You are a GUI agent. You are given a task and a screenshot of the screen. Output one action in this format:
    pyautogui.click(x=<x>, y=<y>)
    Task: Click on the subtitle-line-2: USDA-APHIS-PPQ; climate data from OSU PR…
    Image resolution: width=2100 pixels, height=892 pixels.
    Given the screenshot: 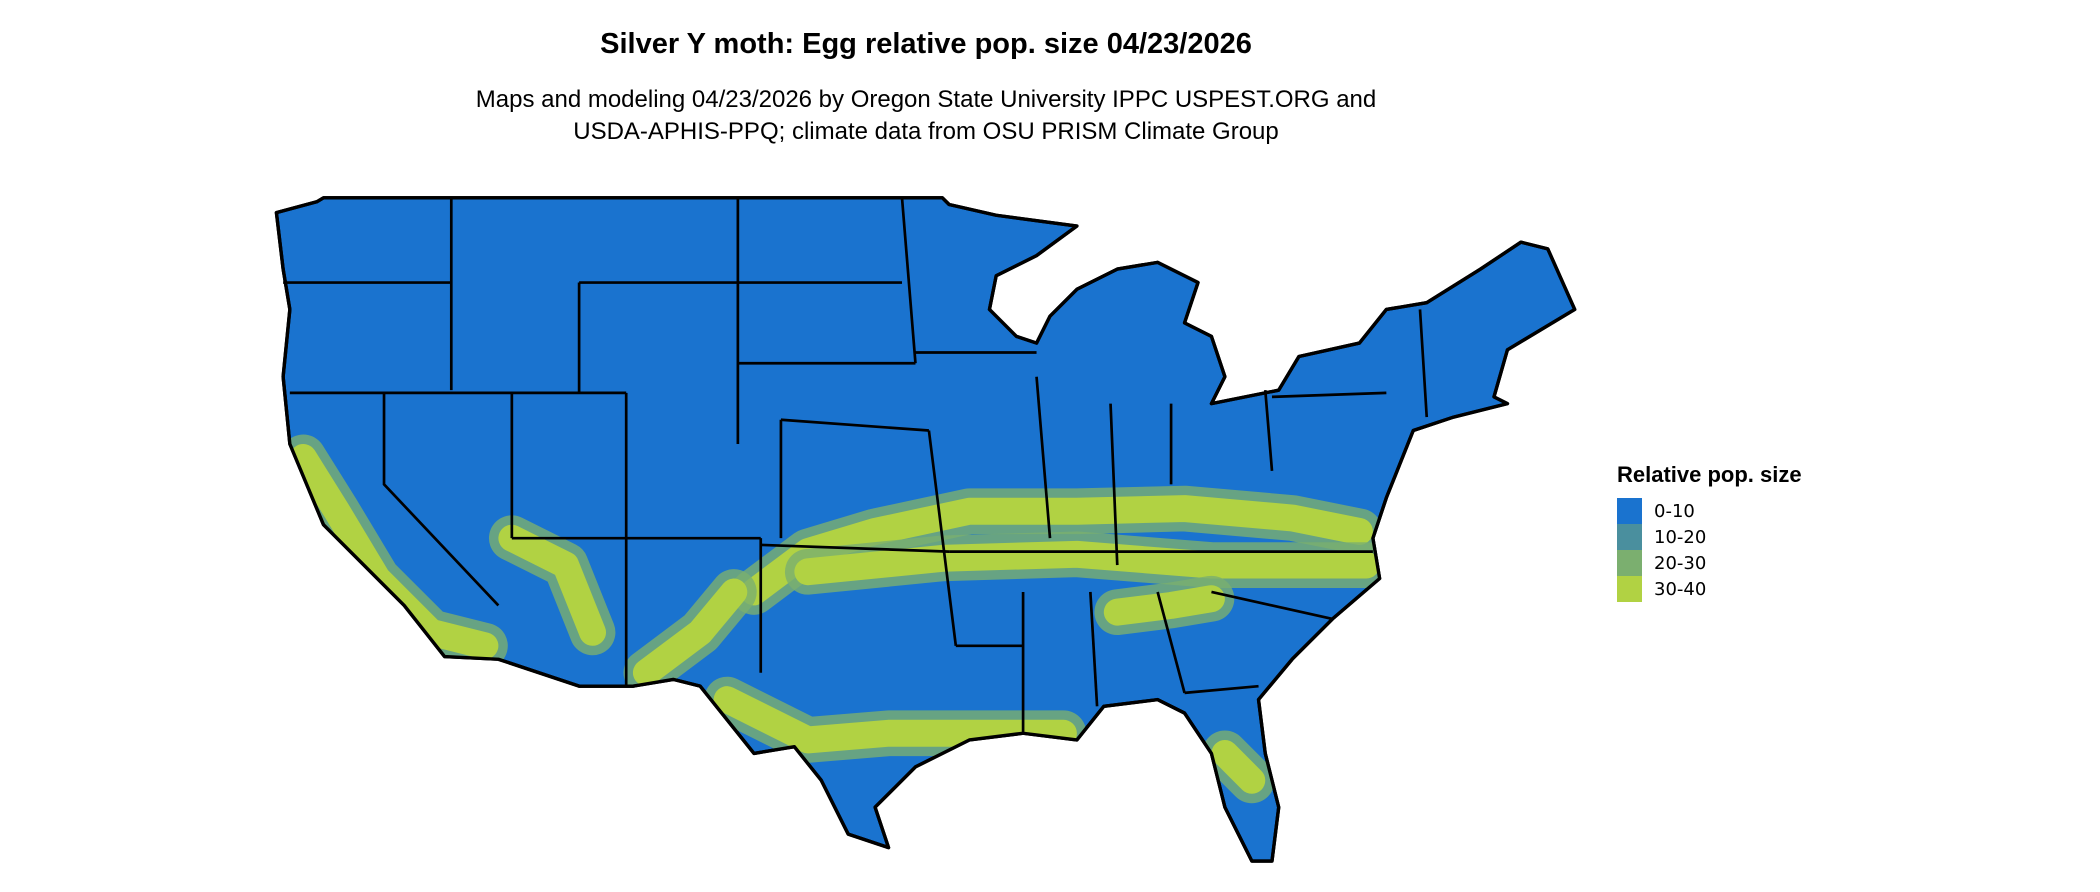 What is the action you would take?
    pyautogui.click(x=926, y=131)
    